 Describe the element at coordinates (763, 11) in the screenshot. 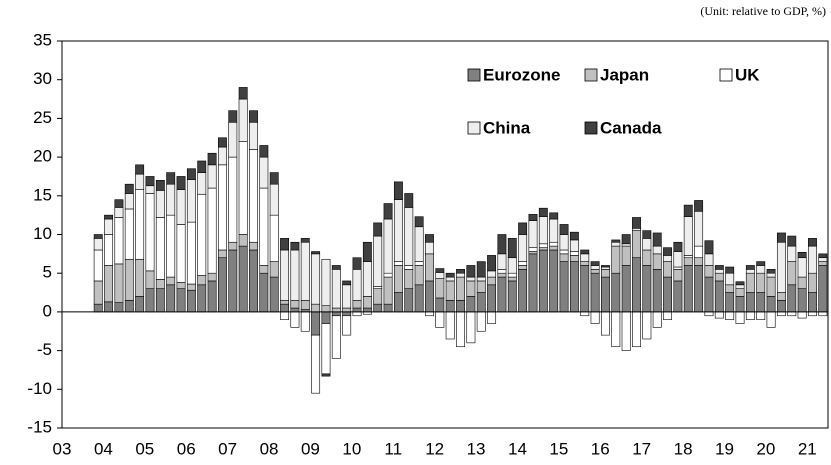

I see `unit-note: (Unit: relative to GDP, %)` at that location.